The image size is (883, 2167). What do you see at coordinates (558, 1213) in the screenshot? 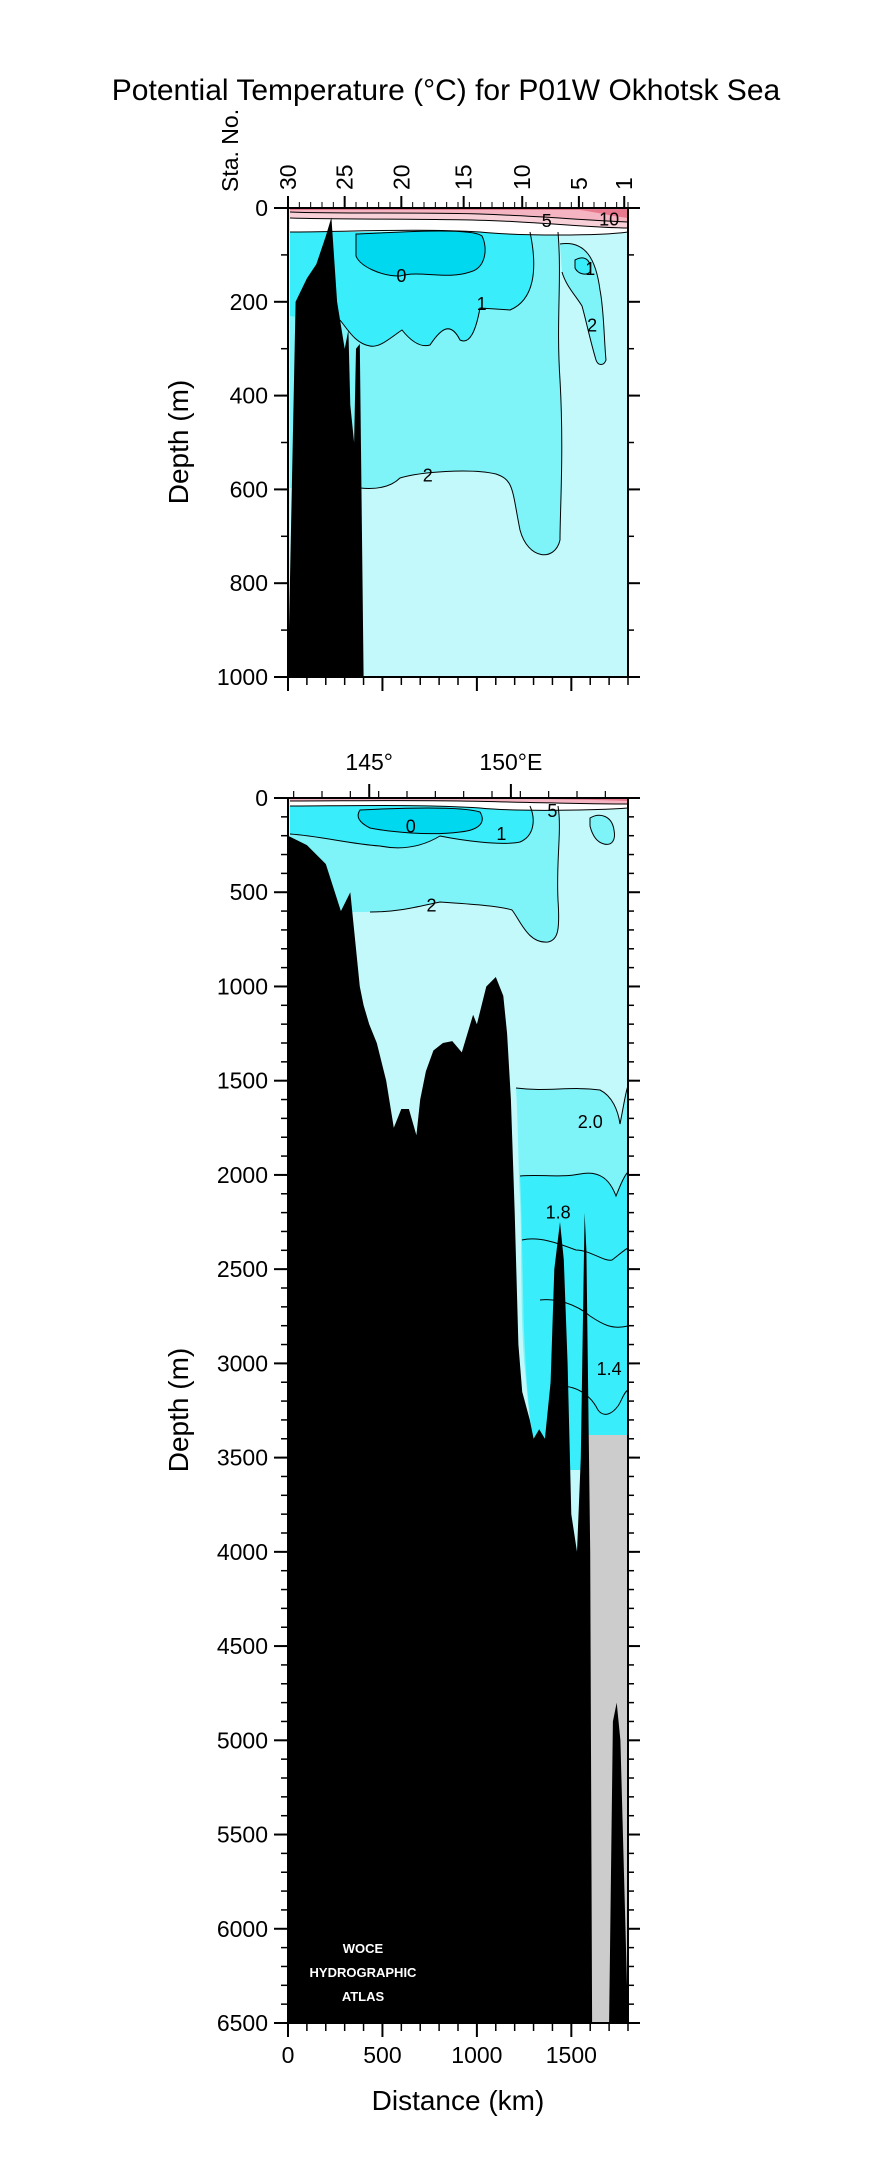
I see `contour-label: 1.8` at bounding box center [558, 1213].